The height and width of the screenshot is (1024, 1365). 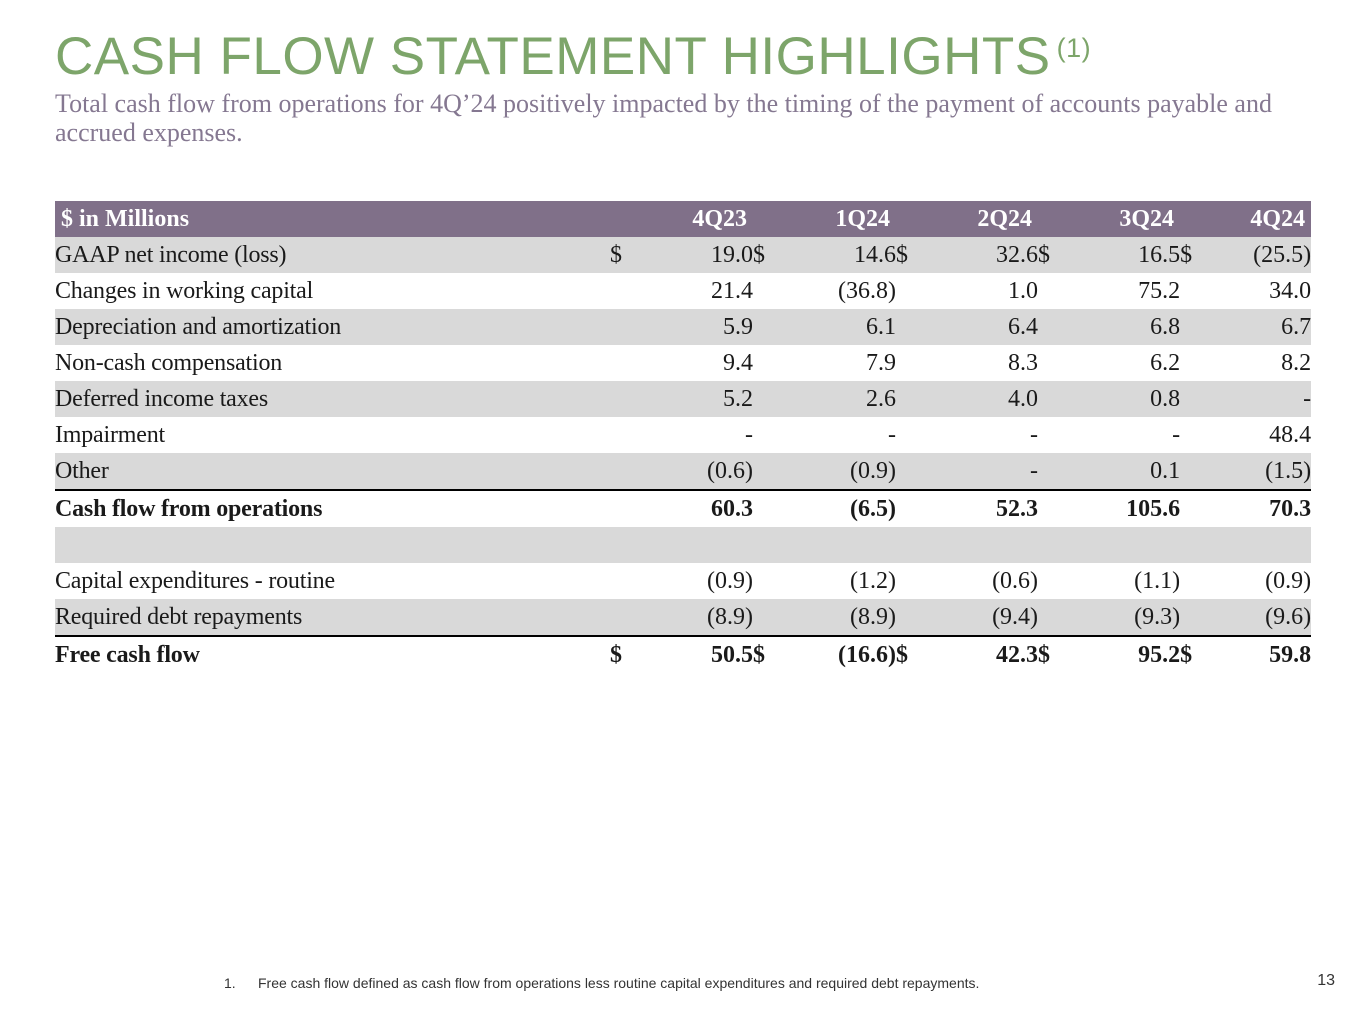 I want to click on cell-value: 52.3, so click(x=981, y=508).